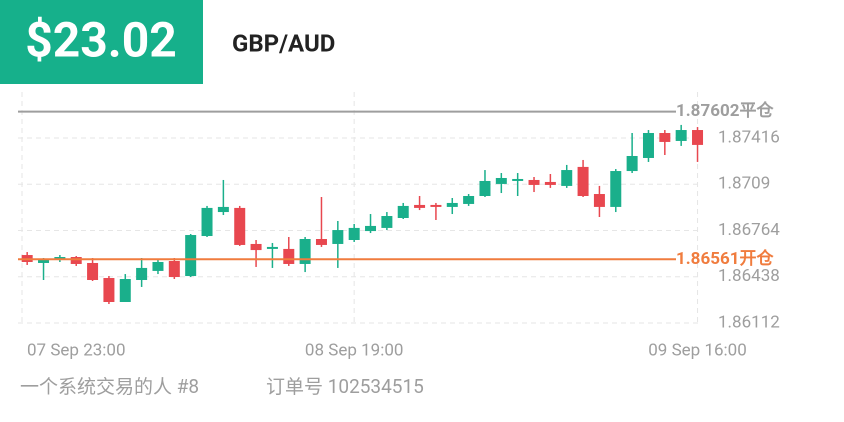 Image resolution: width=844 pixels, height=422 pixels. What do you see at coordinates (283, 43) in the screenshot?
I see `pair: GBP/AUD` at bounding box center [283, 43].